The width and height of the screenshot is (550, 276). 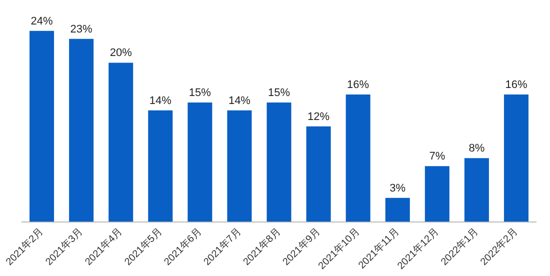 What do you see at coordinates (41, 21) in the screenshot?
I see `data-label: 24%` at bounding box center [41, 21].